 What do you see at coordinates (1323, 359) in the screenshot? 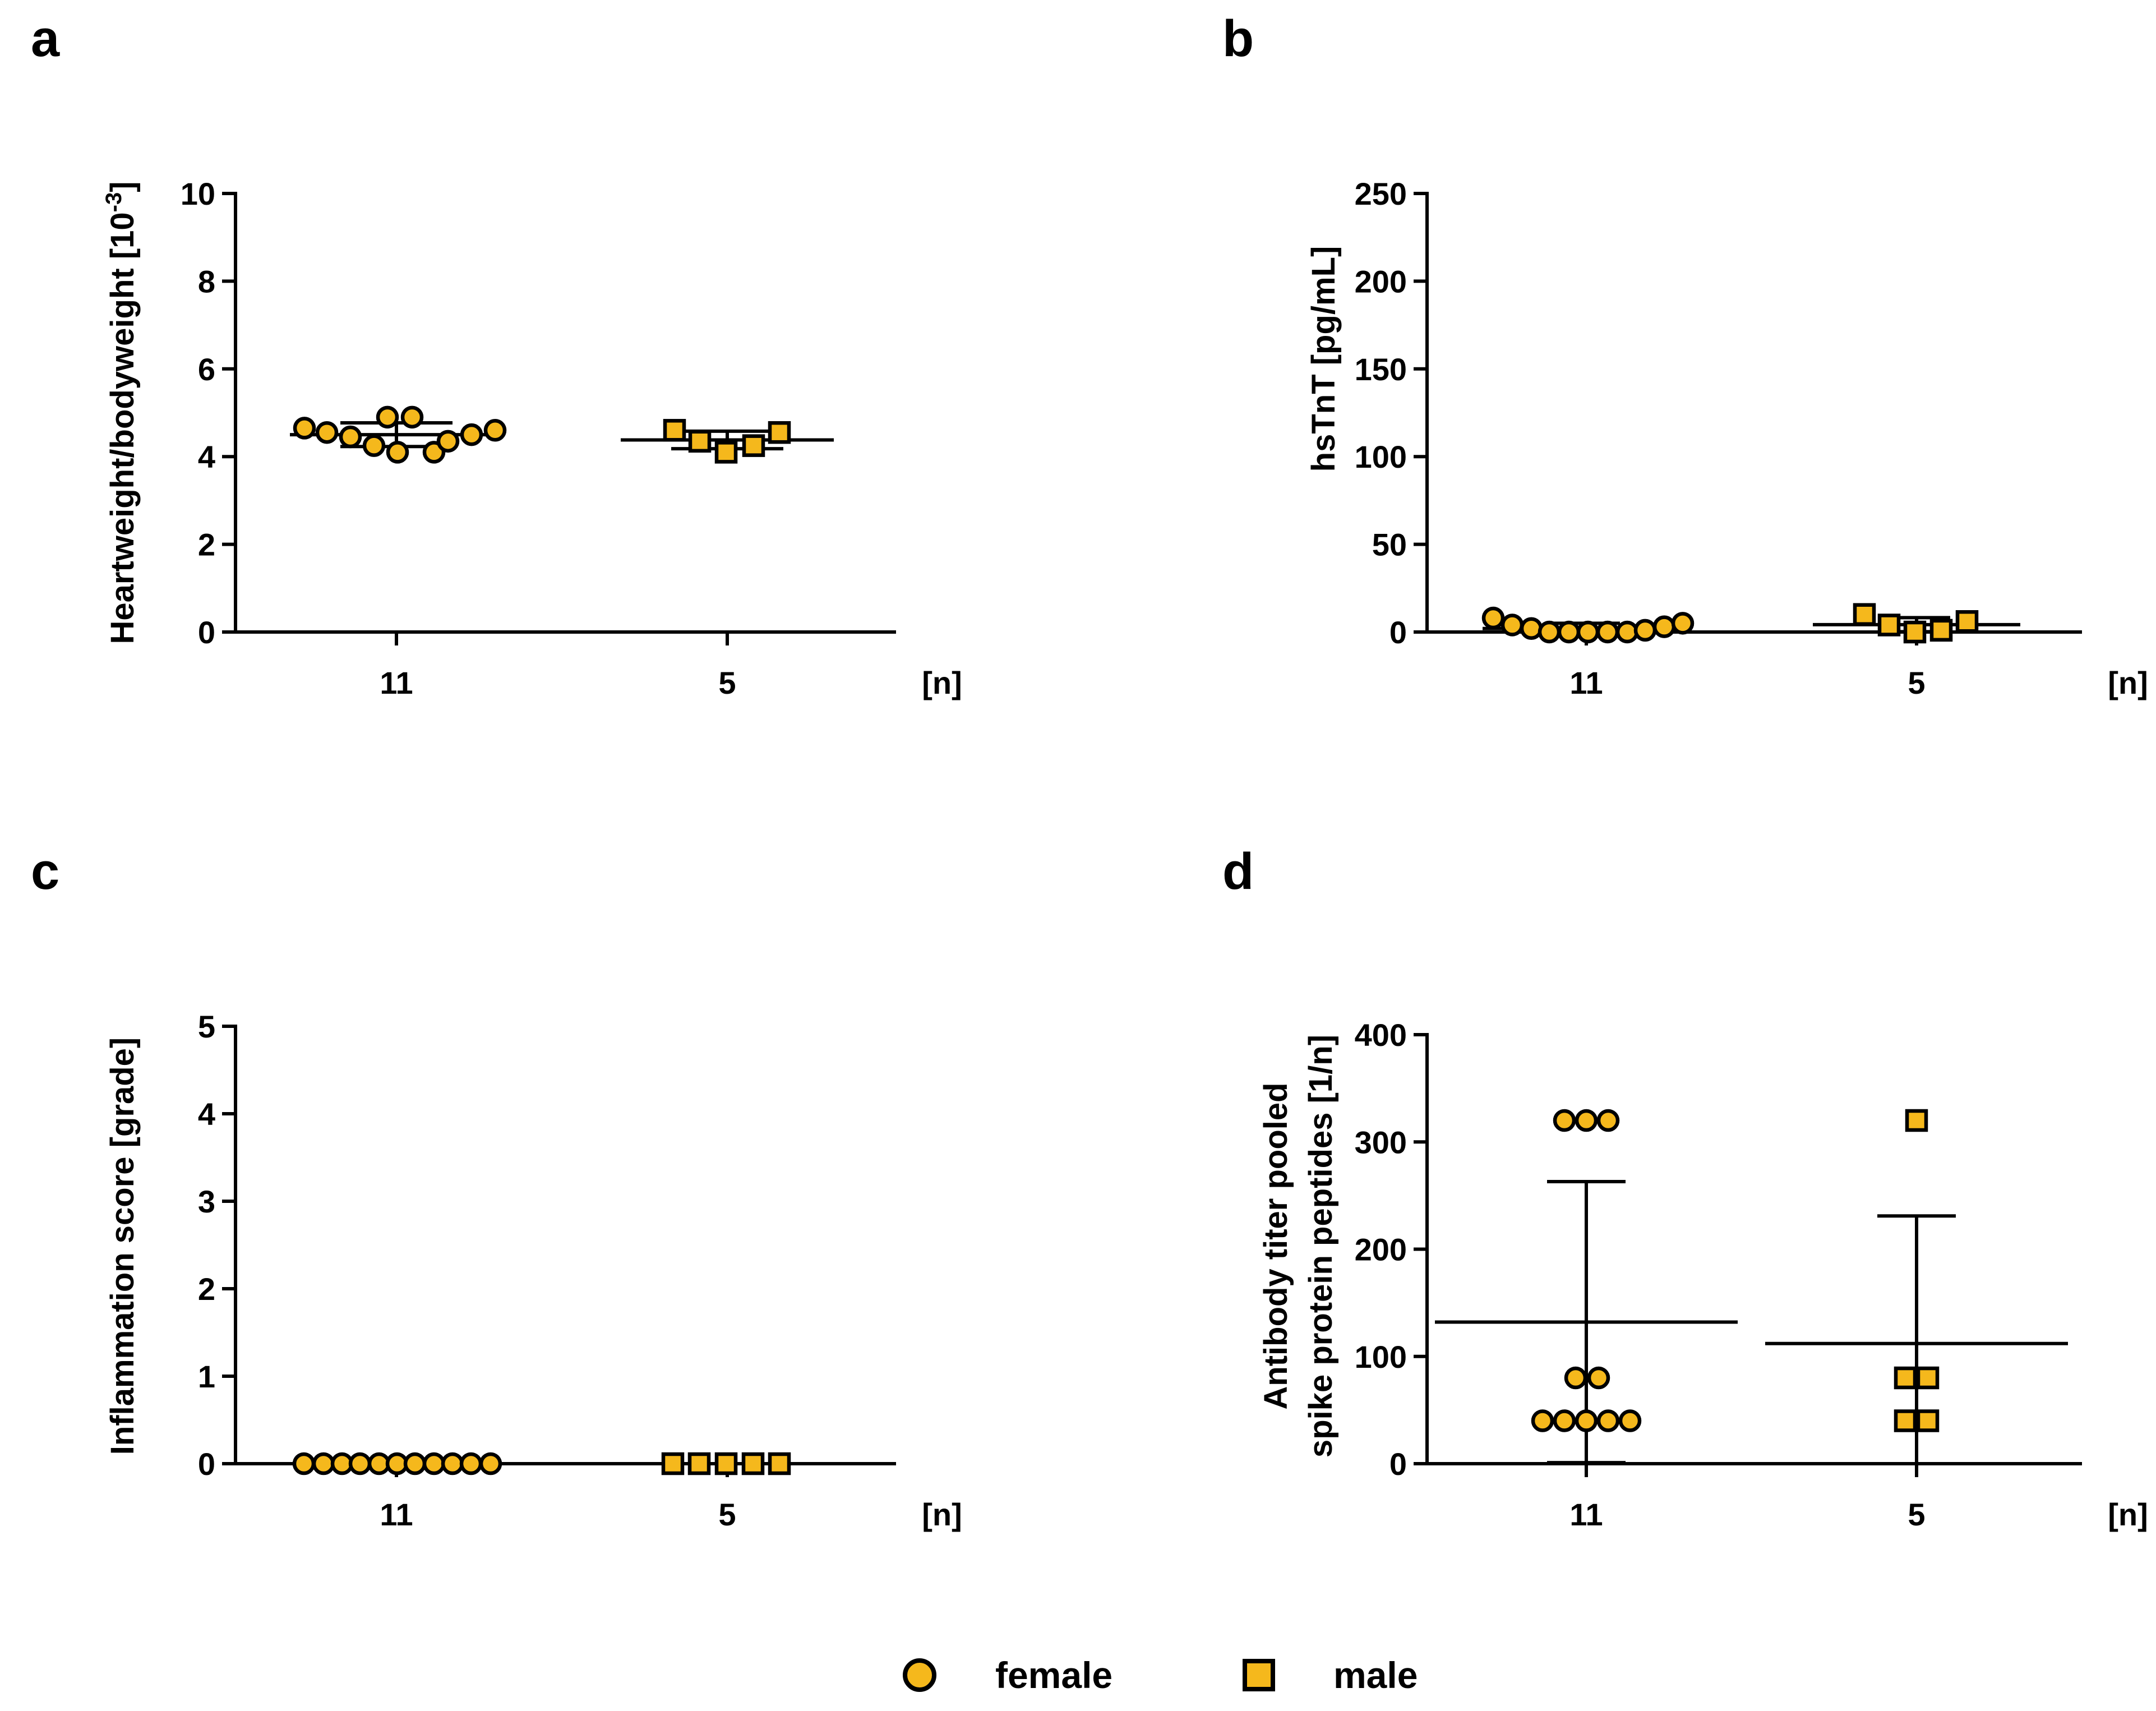
I see `y-axis-label: hsTnT [pg/mL]` at bounding box center [1323, 359].